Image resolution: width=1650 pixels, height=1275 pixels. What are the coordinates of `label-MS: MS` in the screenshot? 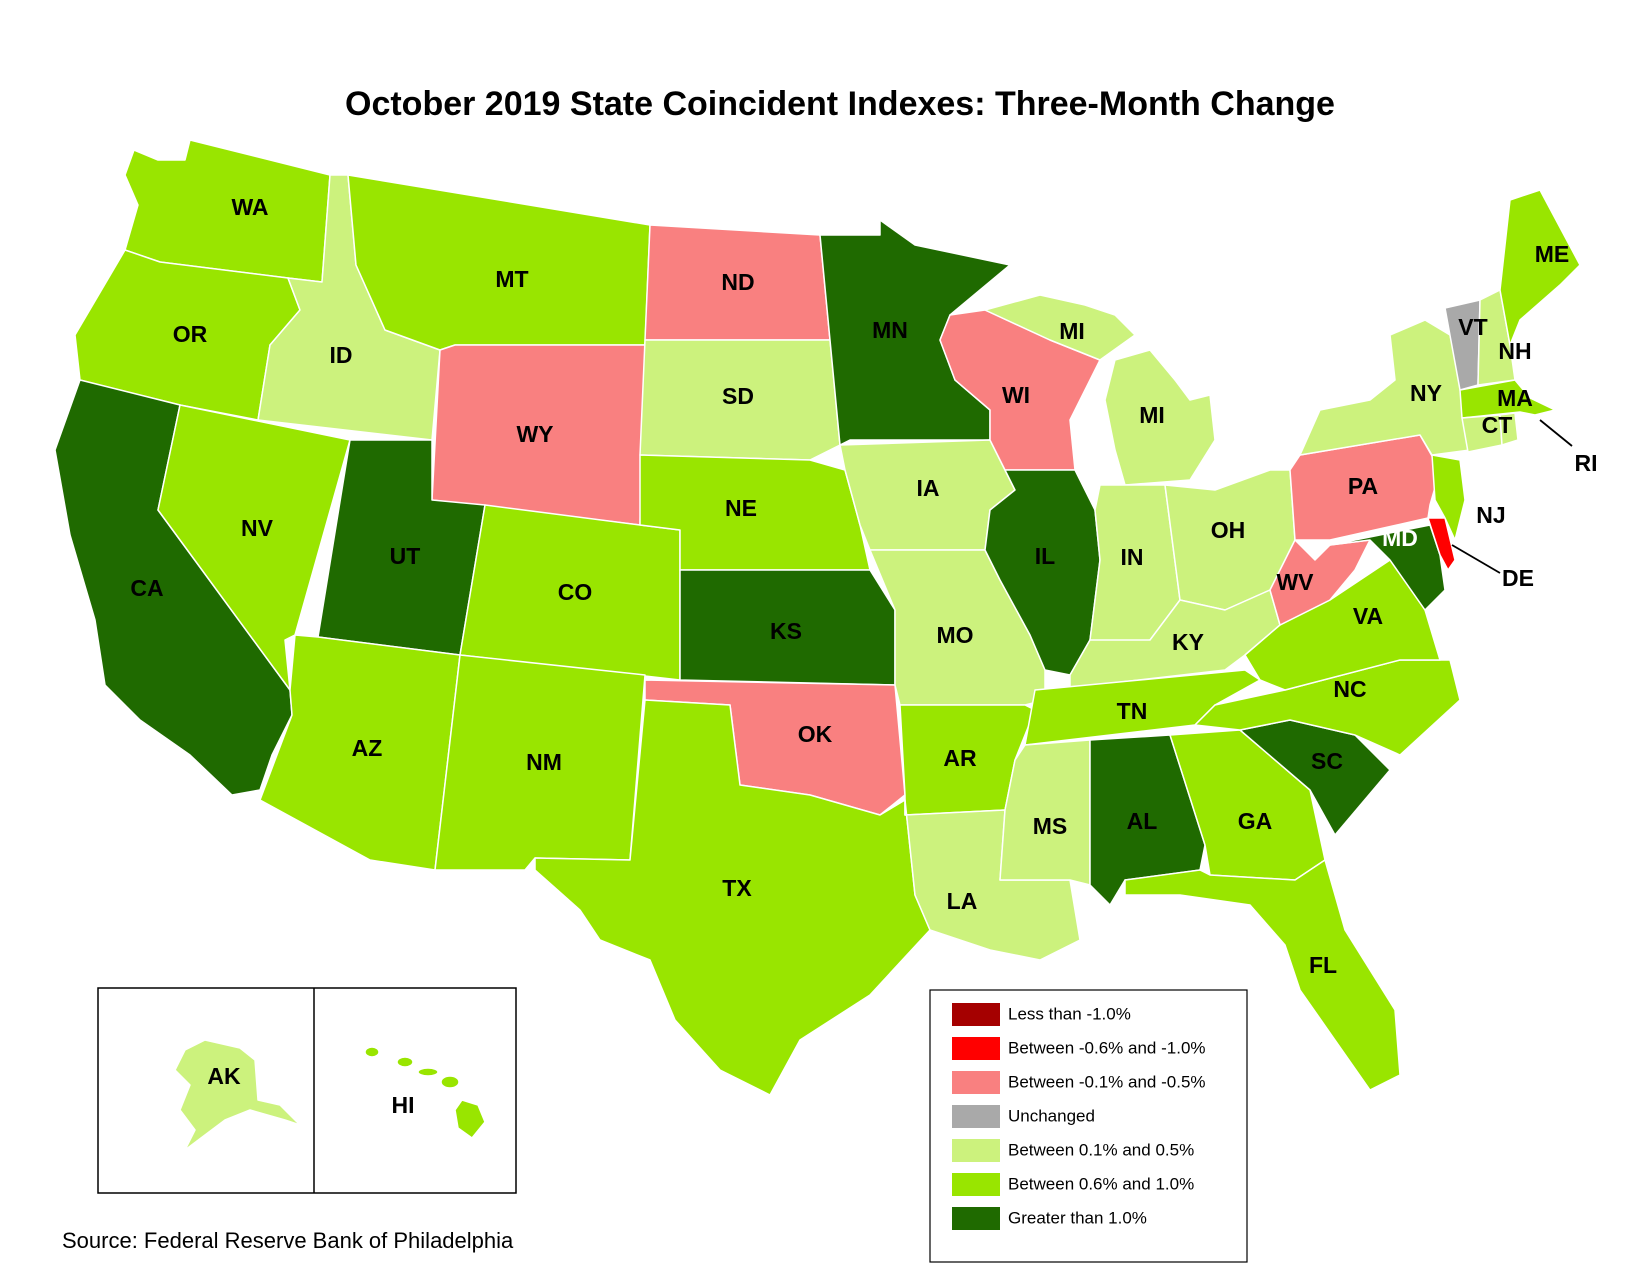 It's located at (1050, 826).